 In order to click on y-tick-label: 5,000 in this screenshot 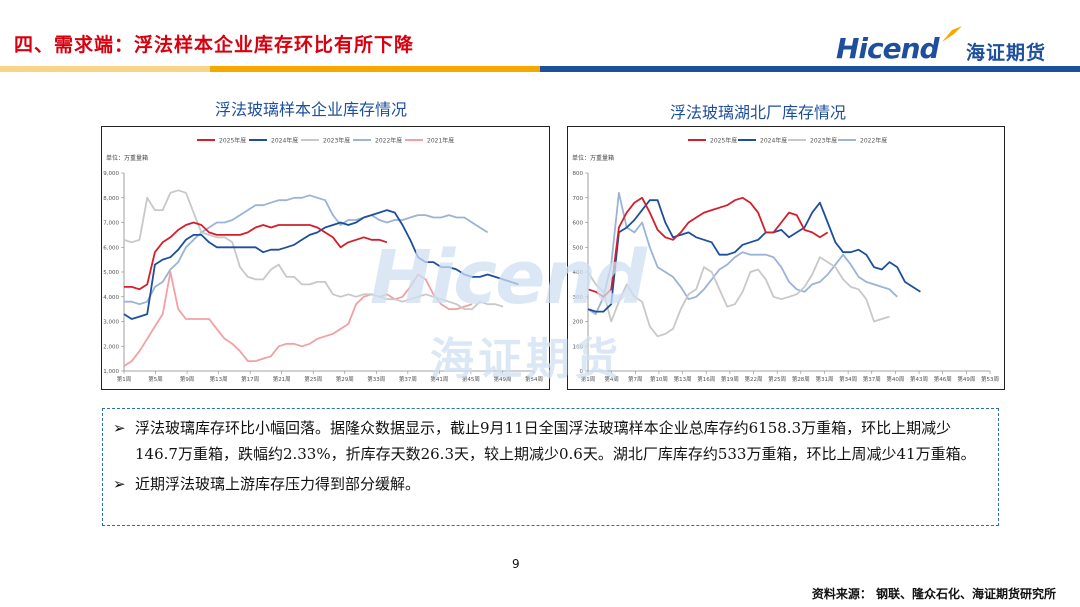, I will do `click(111, 273)`.